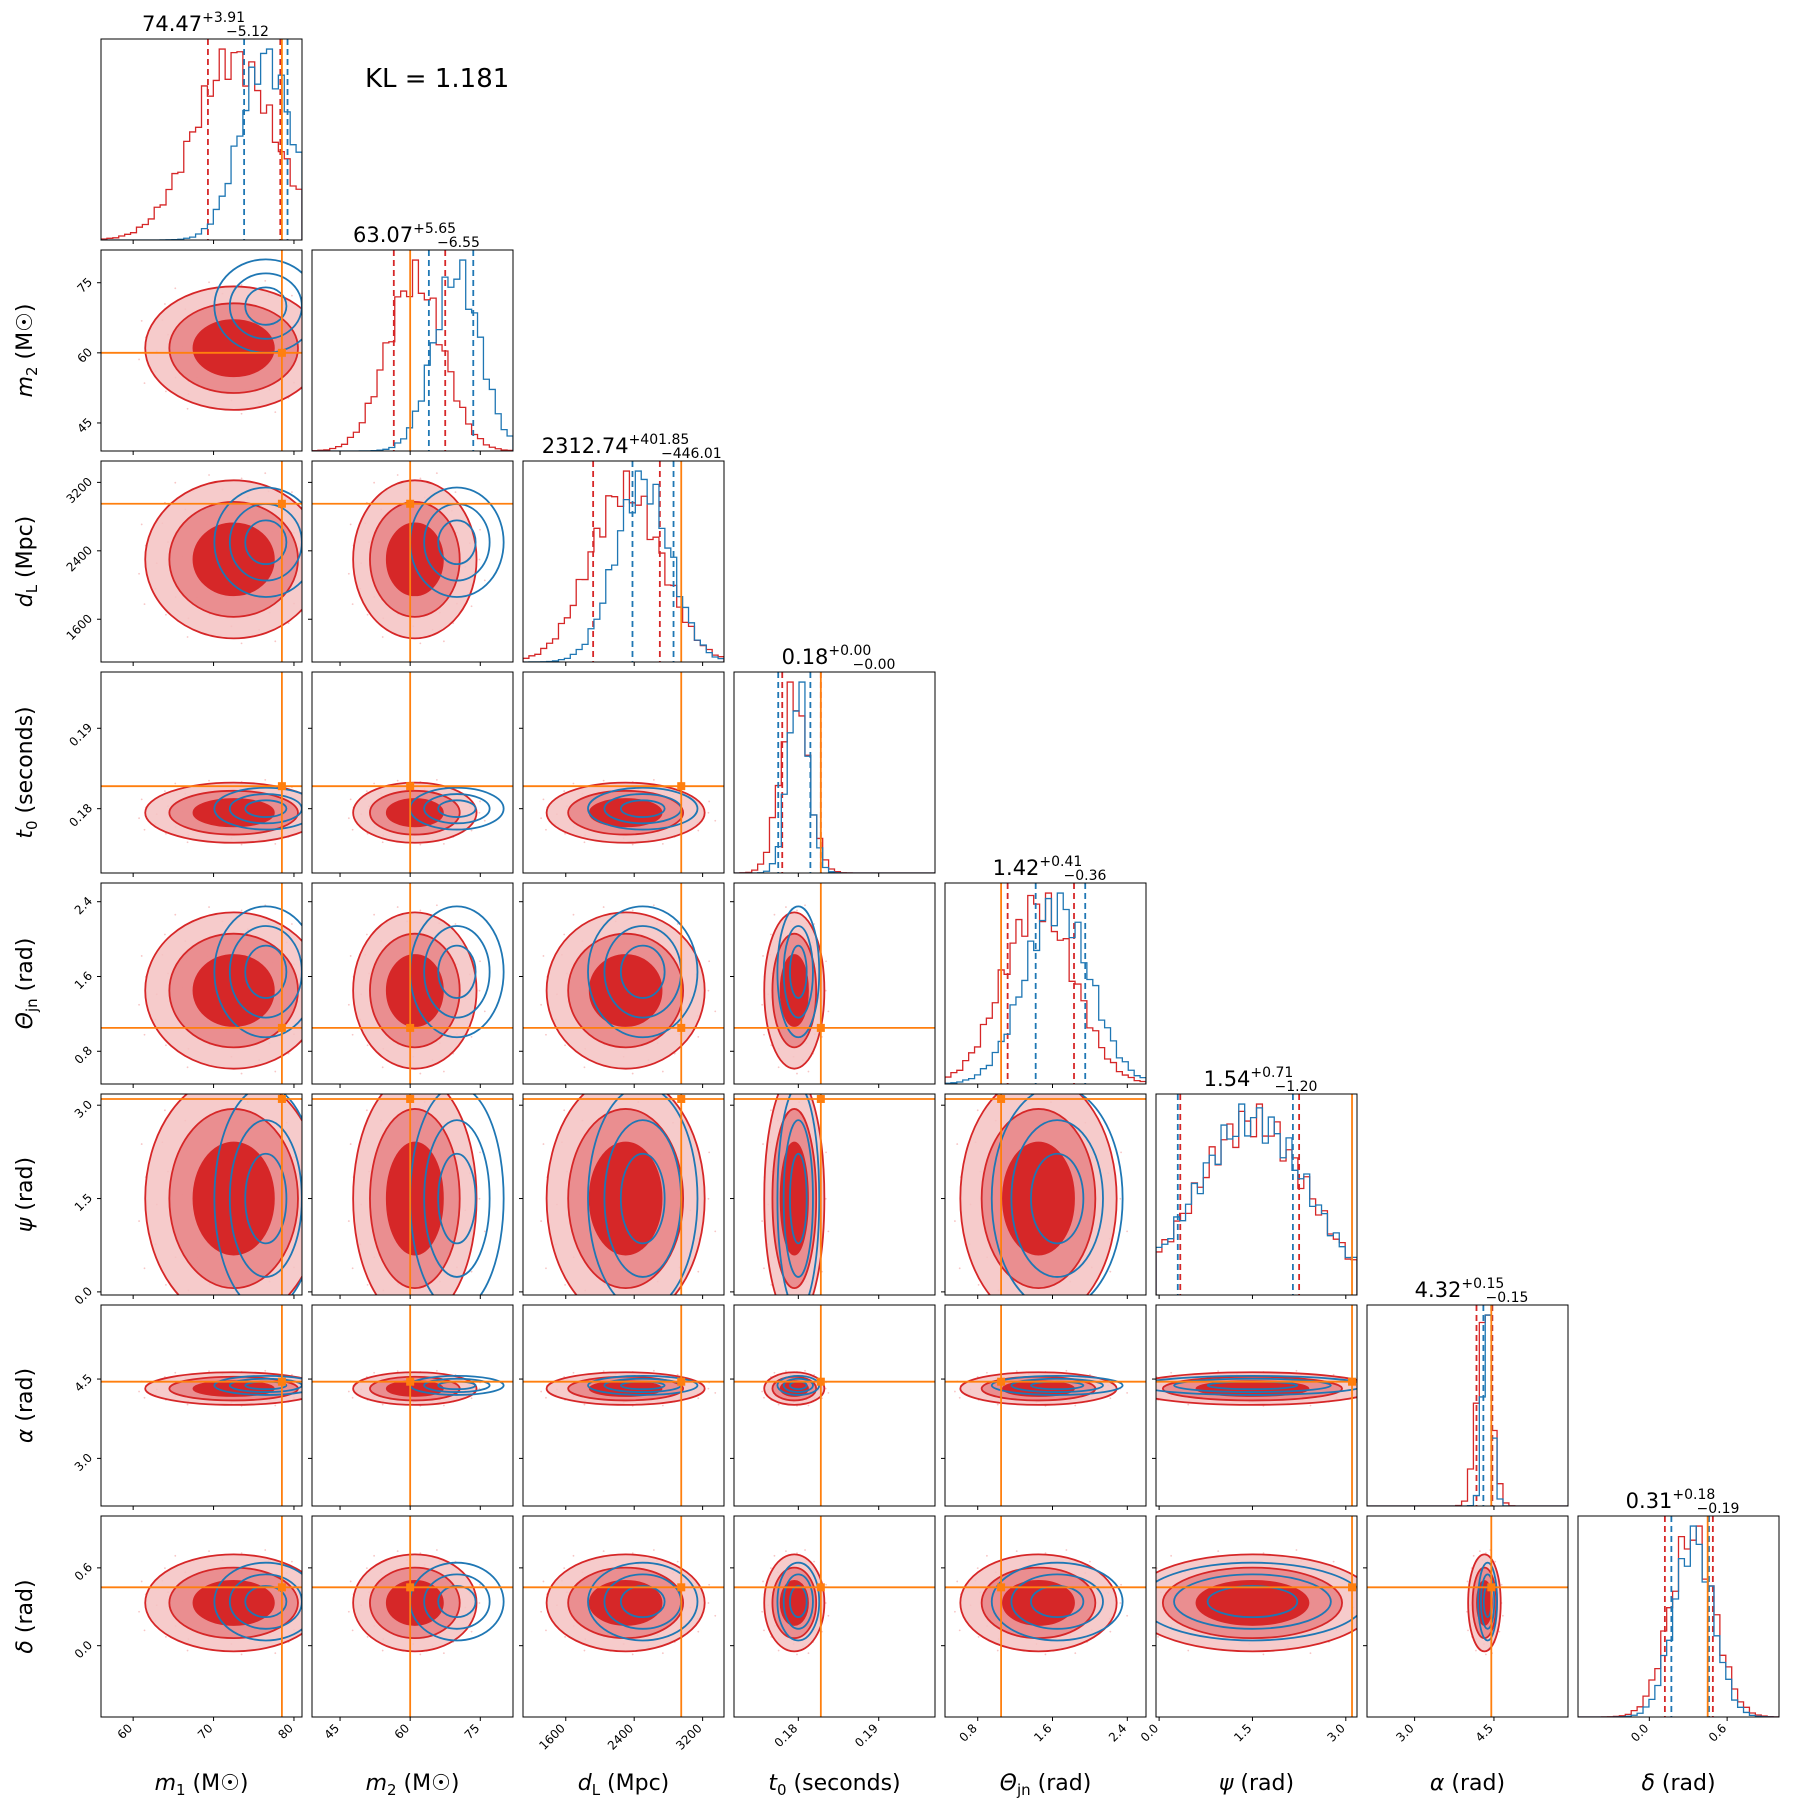  I want to click on contour-panel-theta_jn-delta: 0.8 1.6 2.4, so click(1044, 1630).